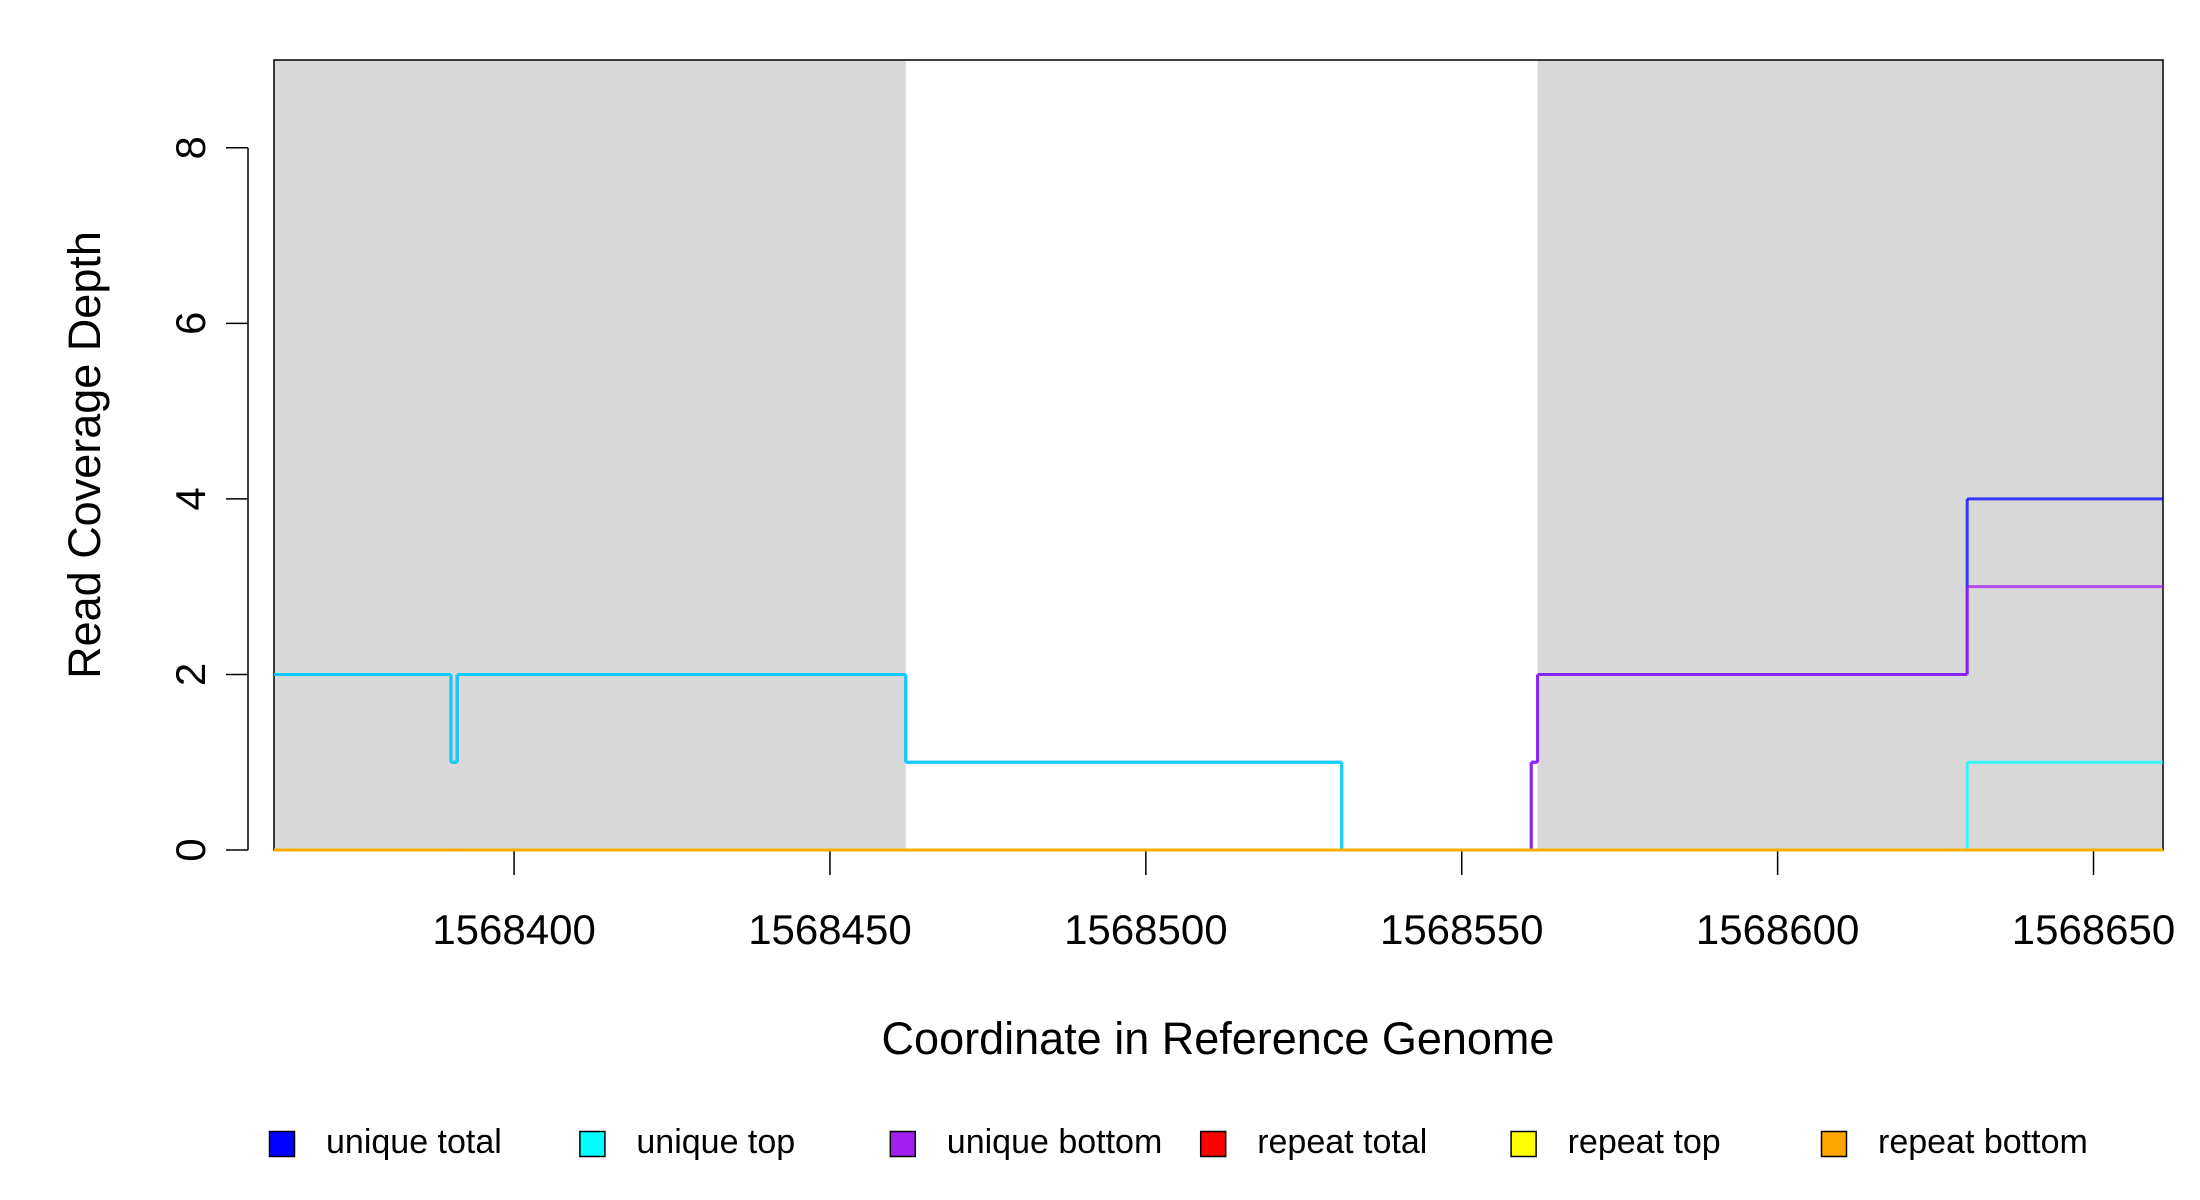  Describe the element at coordinates (715, 1142) in the screenshot. I see `legend-label: unique top` at that location.